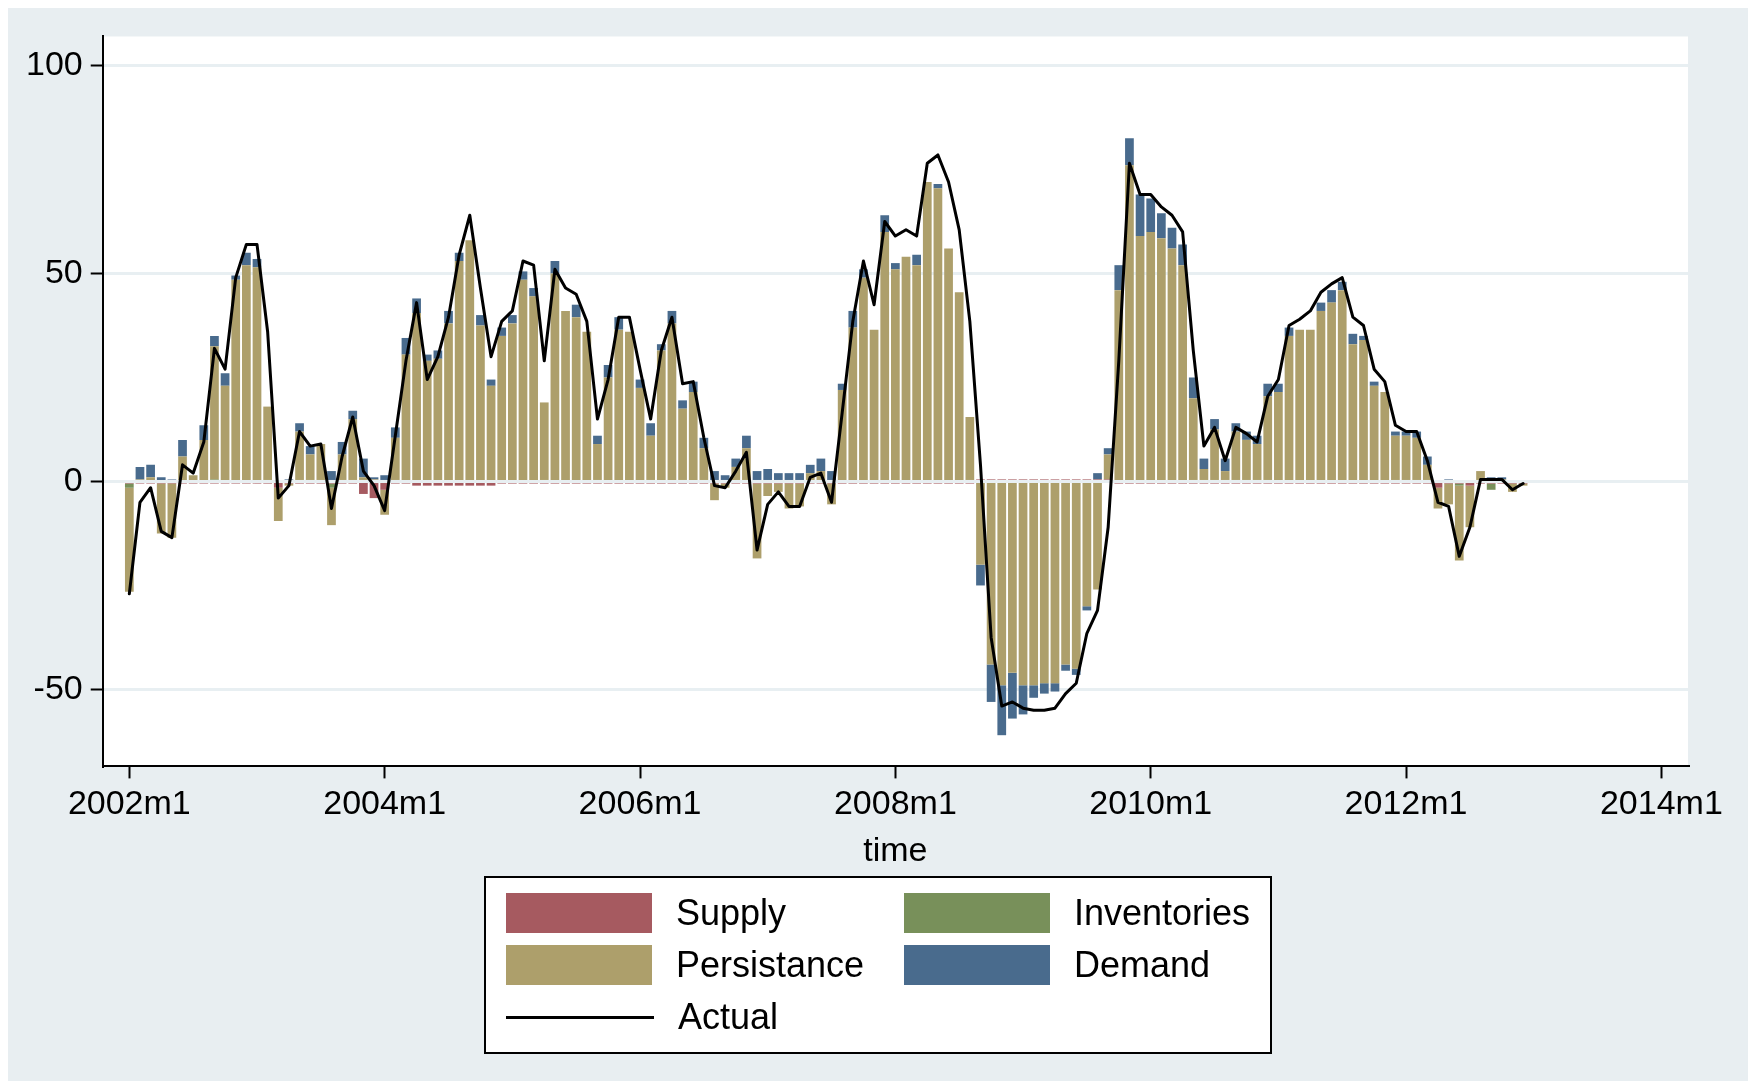  Describe the element at coordinates (640, 802) in the screenshot. I see `x-tick-label: 2006m1` at that location.